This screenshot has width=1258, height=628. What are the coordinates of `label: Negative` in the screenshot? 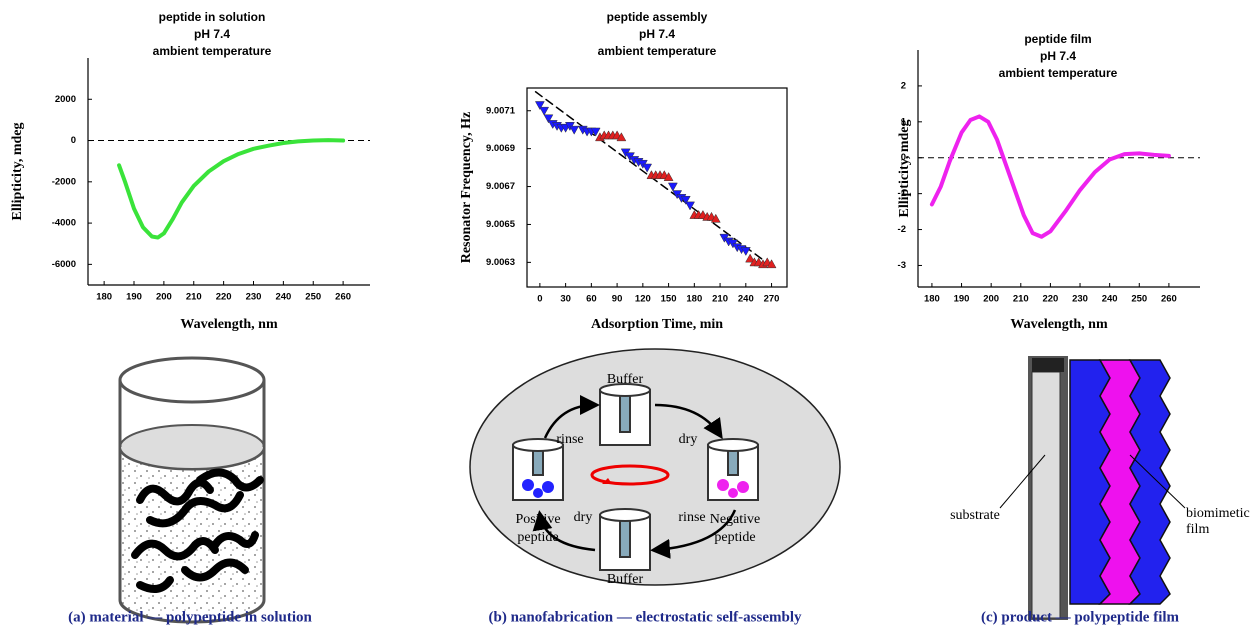 It's located at (735, 519).